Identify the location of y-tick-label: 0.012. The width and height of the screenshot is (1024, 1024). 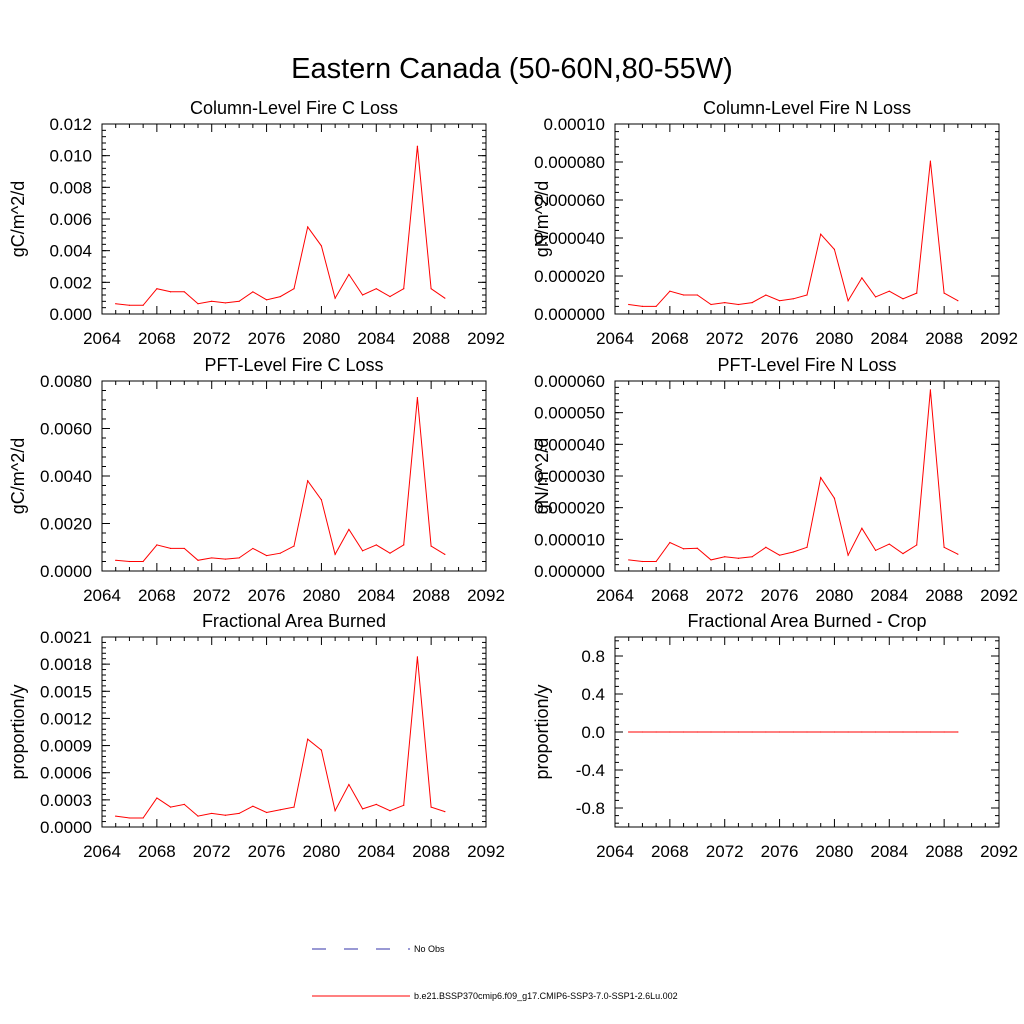
(70, 124).